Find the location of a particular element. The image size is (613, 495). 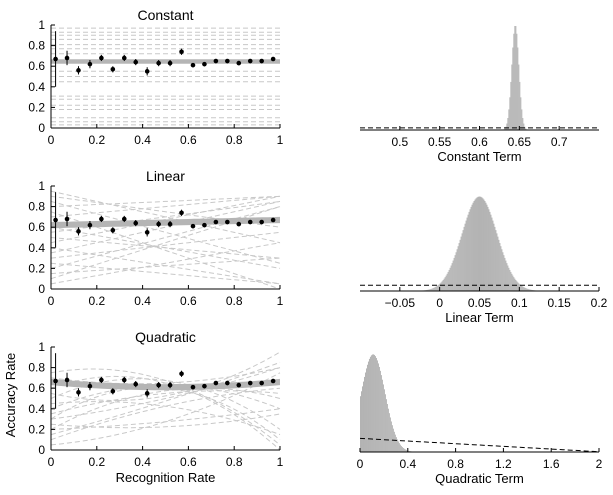

x-tick-label: 0.65 is located at coordinates (520, 142).